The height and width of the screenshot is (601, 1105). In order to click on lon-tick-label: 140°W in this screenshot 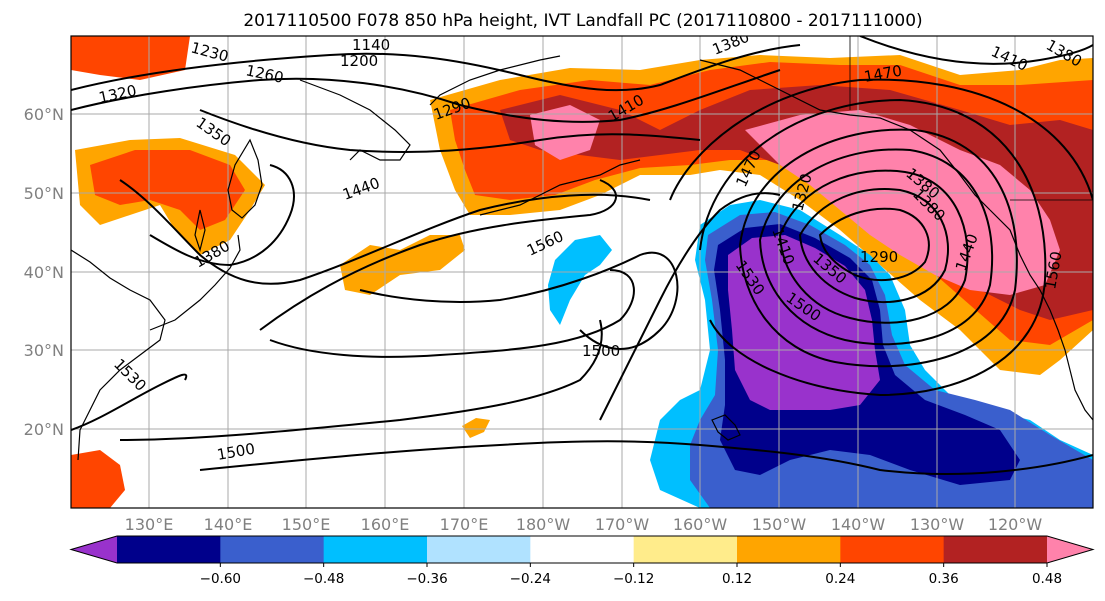, I will do `click(858, 524)`.